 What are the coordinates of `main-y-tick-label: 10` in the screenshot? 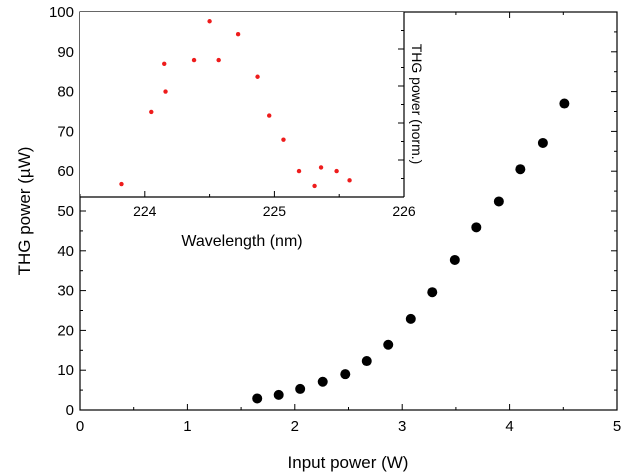 It's located at (65, 370).